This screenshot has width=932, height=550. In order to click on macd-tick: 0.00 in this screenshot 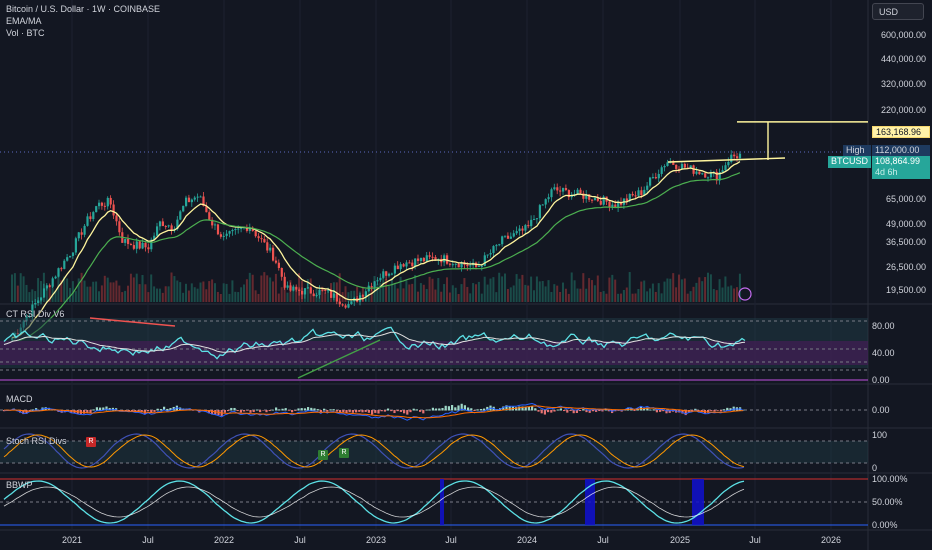, I will do `click(881, 410)`.